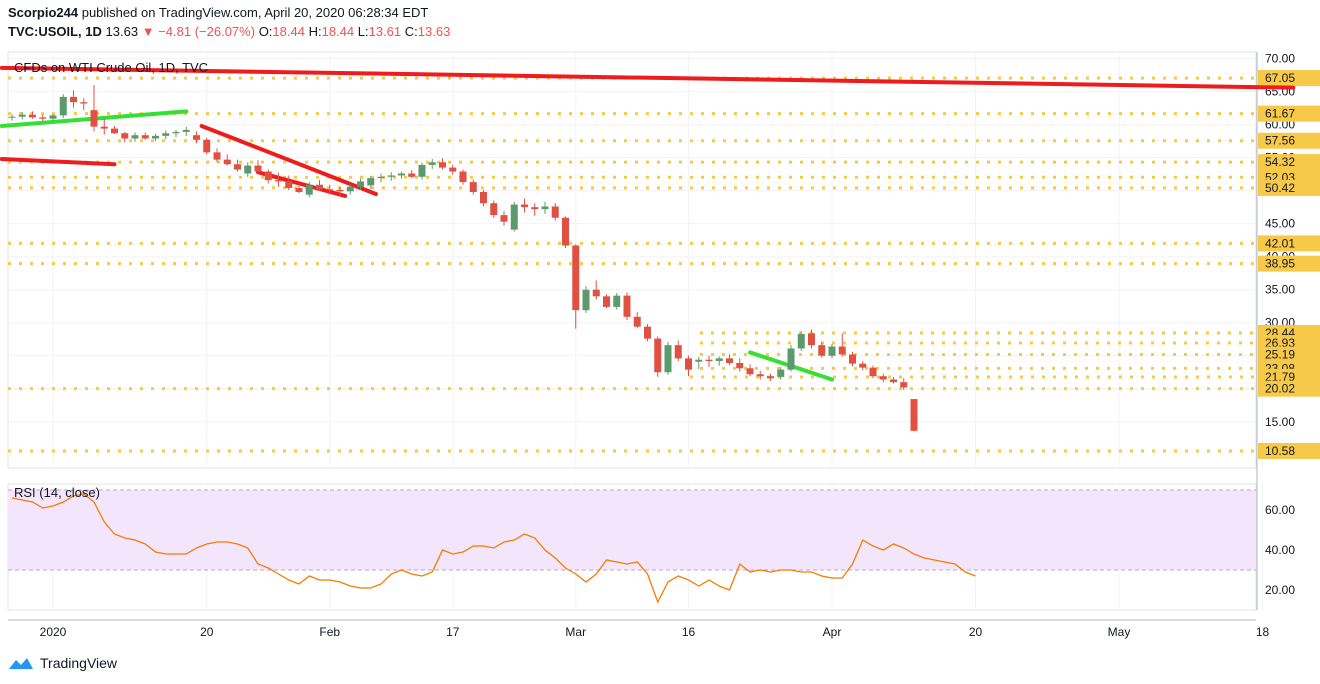  What do you see at coordinates (1280, 422) in the screenshot?
I see `y-tick-label: 15.00` at bounding box center [1280, 422].